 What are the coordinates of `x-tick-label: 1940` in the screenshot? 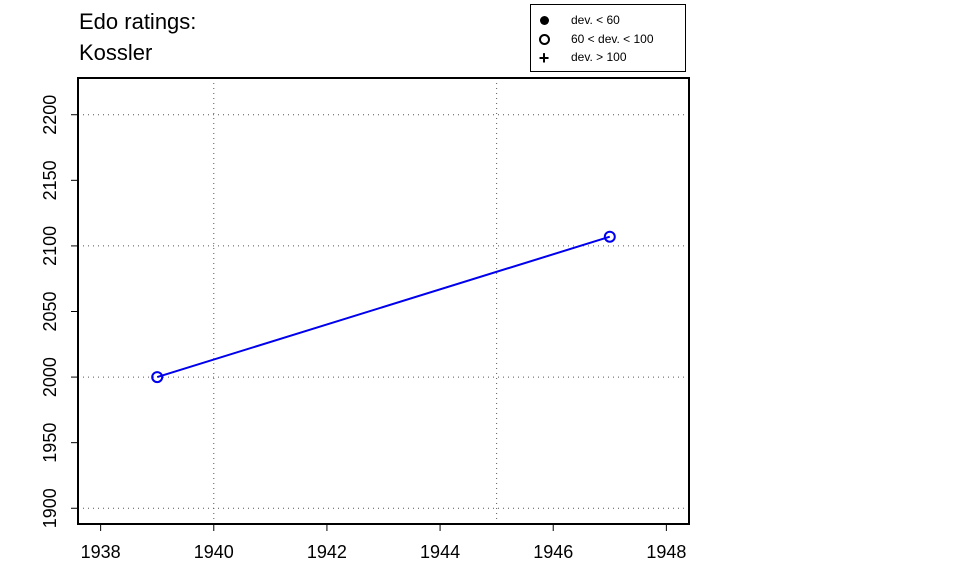 It's located at (214, 552).